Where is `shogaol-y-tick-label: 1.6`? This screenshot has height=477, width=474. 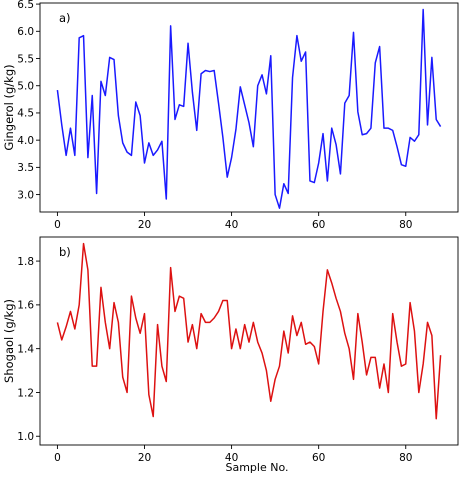
shogaol-y-tick-label: 1.6 is located at coordinates (25, 306).